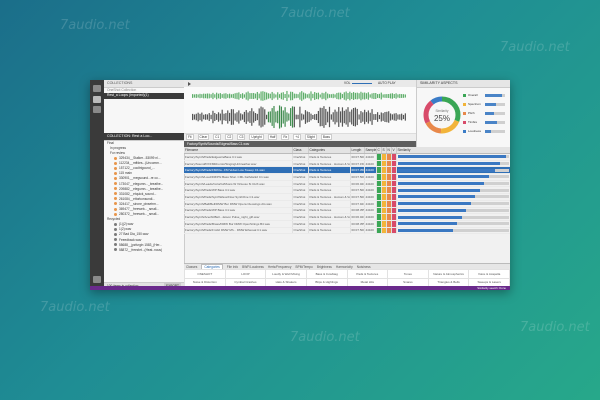 This screenshot has width=600, height=400. Describe the element at coordinates (256, 137) in the screenshot. I see `zoom-button: Upright` at that location.